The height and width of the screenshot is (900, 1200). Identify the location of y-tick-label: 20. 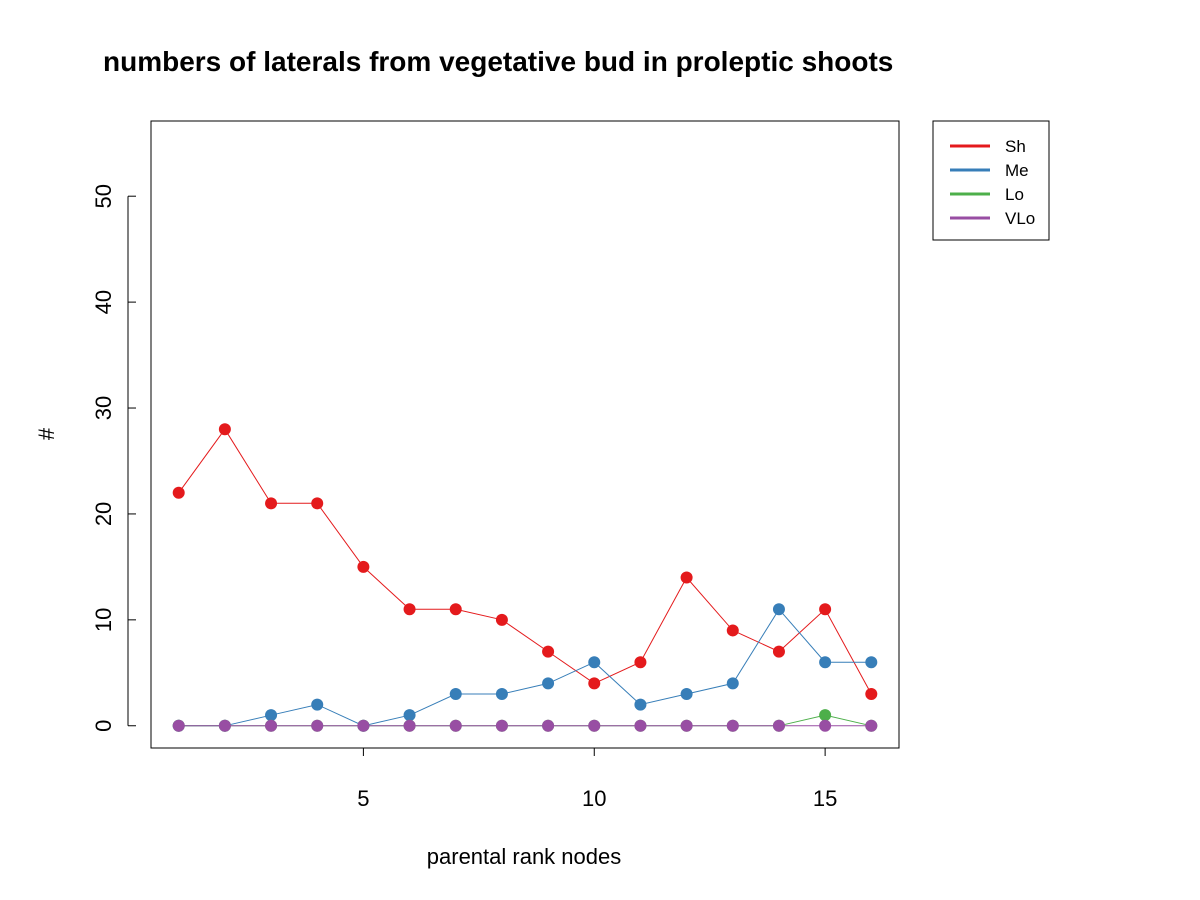
(103, 514).